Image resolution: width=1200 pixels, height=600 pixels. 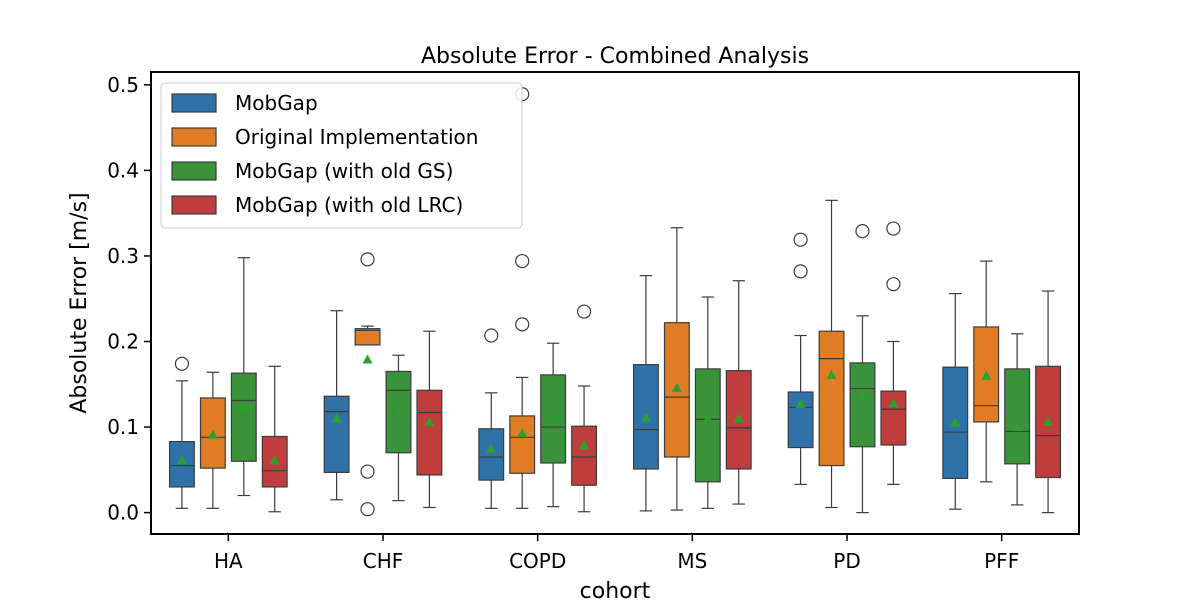 What do you see at coordinates (228, 561) in the screenshot?
I see `x-tick-label: HA` at bounding box center [228, 561].